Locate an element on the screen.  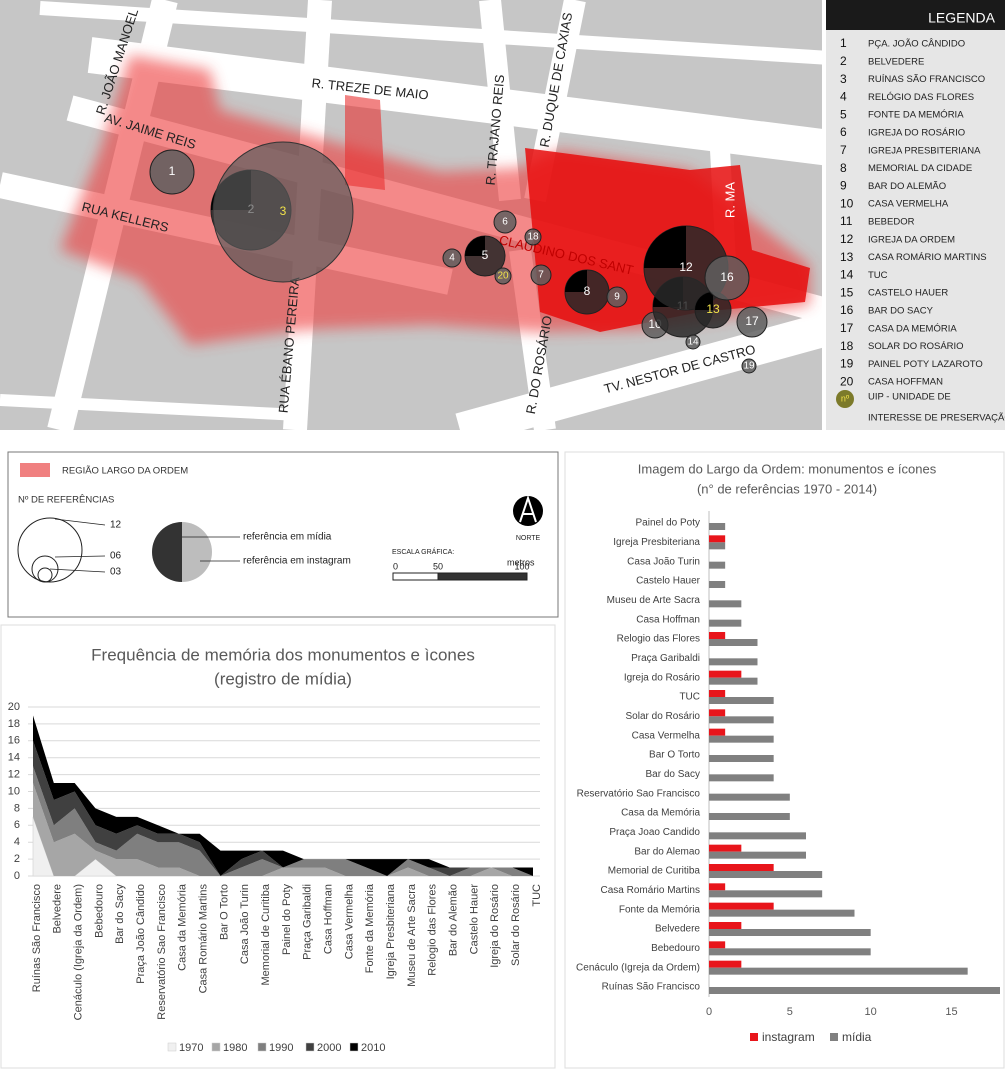
legend-label: 1980 is located at coordinates (235, 1048).